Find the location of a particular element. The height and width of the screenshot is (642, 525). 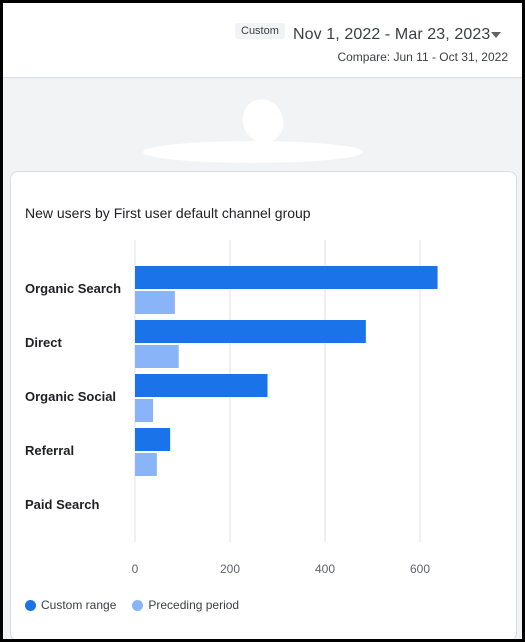

x-tick-label: 600 is located at coordinates (420, 569).